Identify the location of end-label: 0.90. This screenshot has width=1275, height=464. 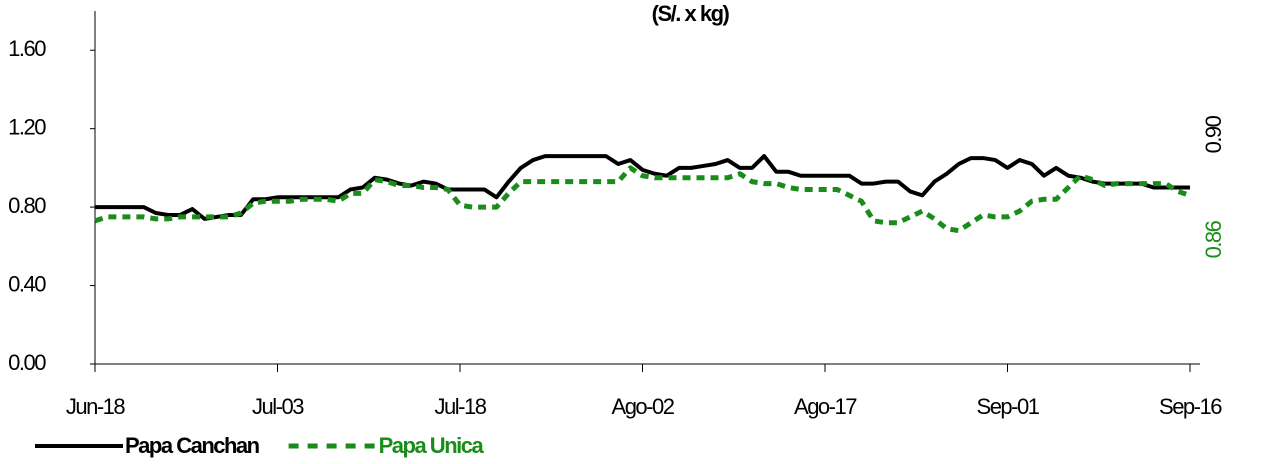
(1213, 134).